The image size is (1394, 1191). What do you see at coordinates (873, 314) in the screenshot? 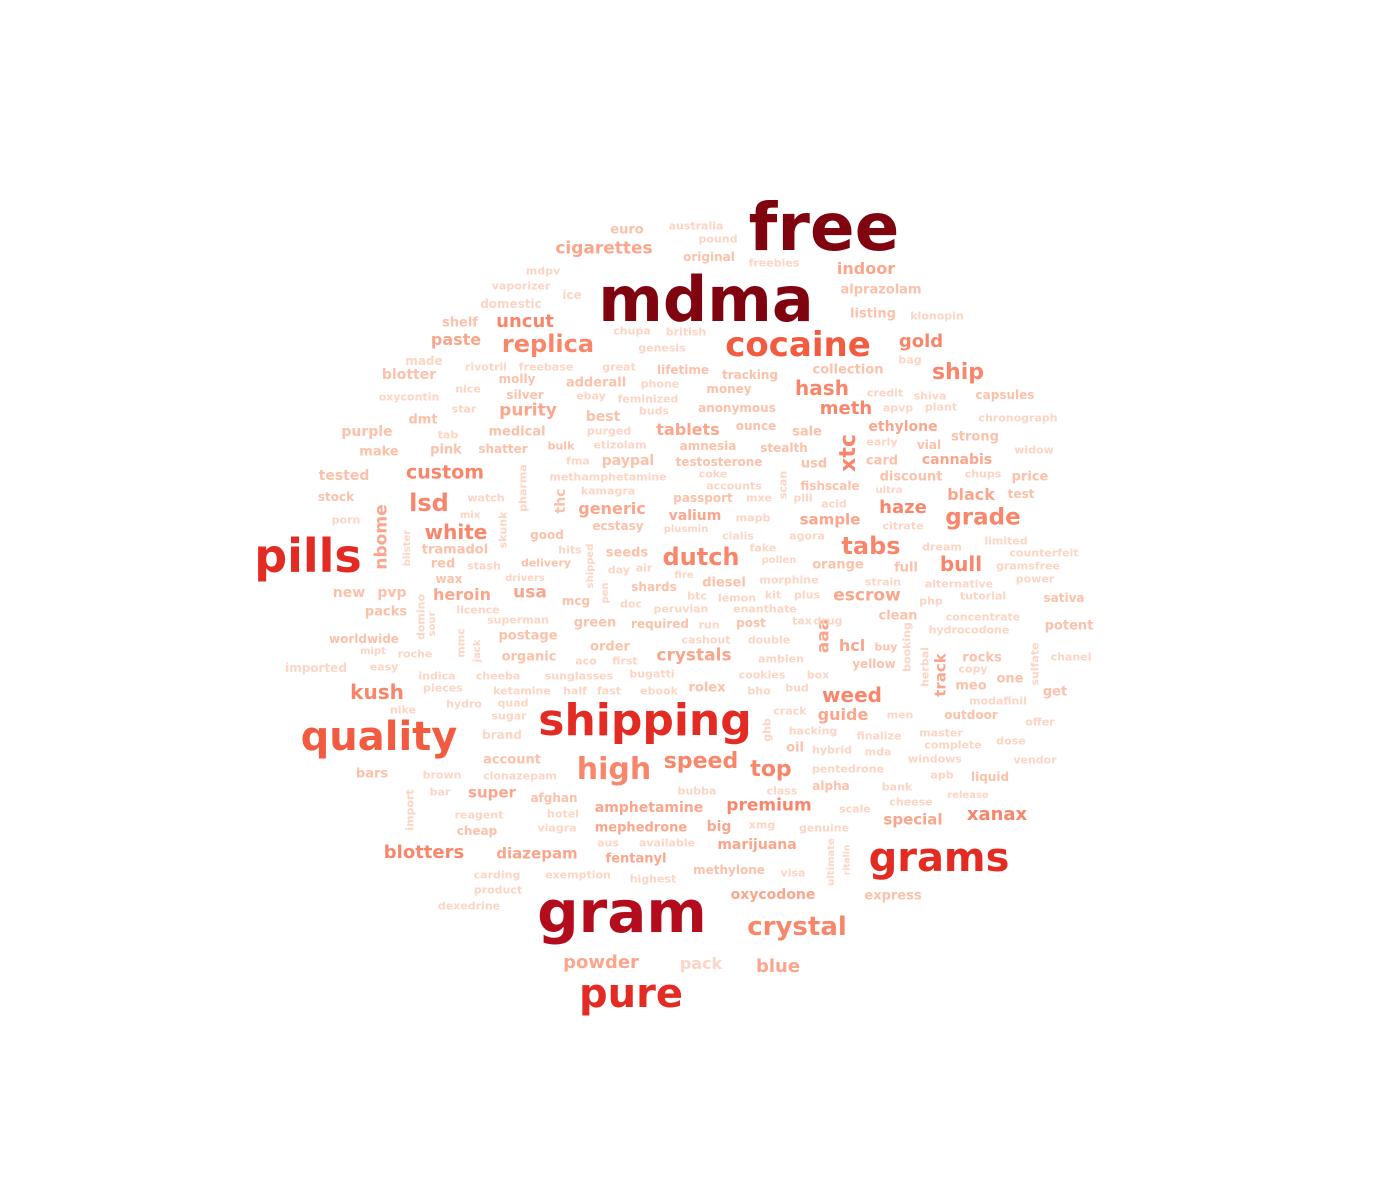
I see `word-listing: listing` at bounding box center [873, 314].